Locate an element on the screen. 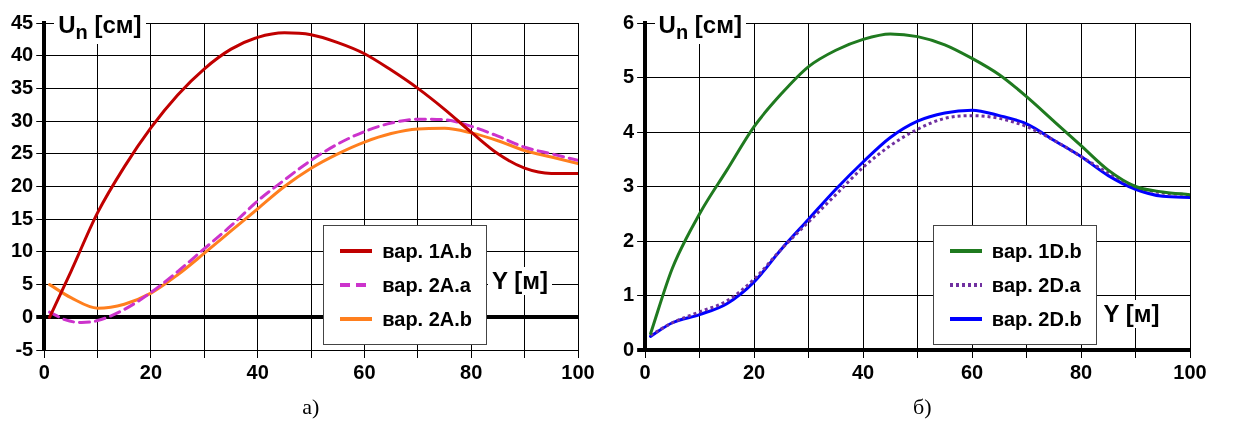  y-tick-label: 2 is located at coordinates (628, 239).